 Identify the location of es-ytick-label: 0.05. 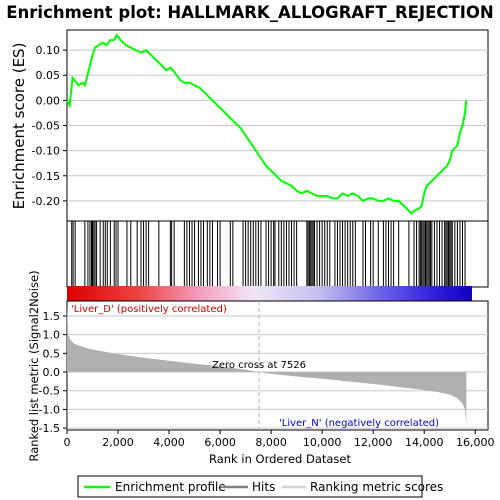
(48, 75).